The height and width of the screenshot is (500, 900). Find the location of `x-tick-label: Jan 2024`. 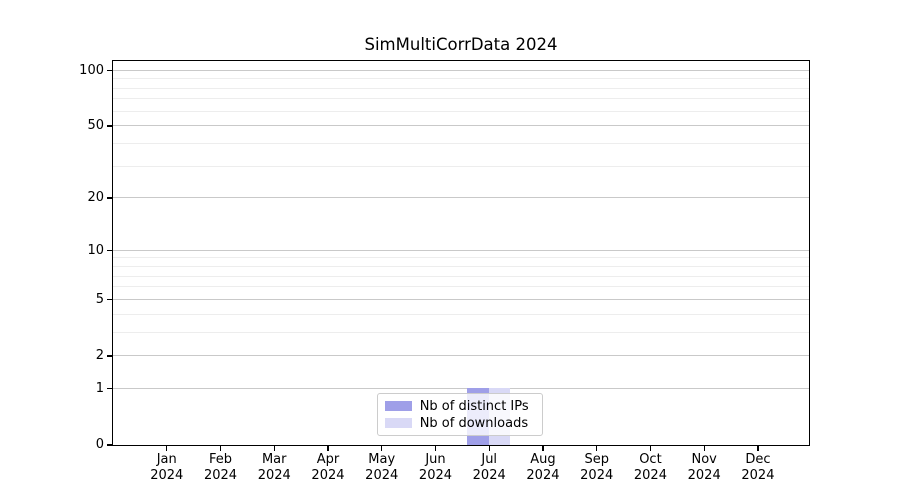

x-tick-label: Jan 2024 is located at coordinates (167, 467).